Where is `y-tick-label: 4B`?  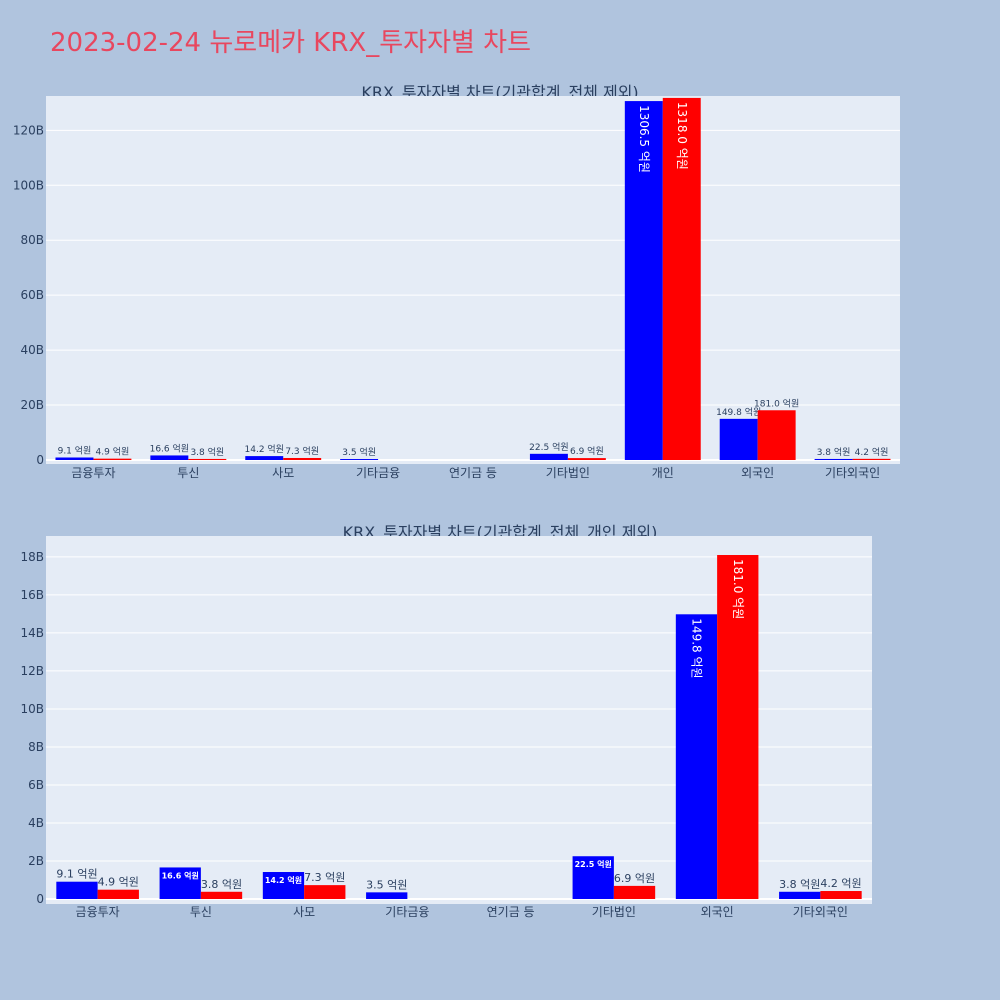 y-tick-label: 4B is located at coordinates (36, 823).